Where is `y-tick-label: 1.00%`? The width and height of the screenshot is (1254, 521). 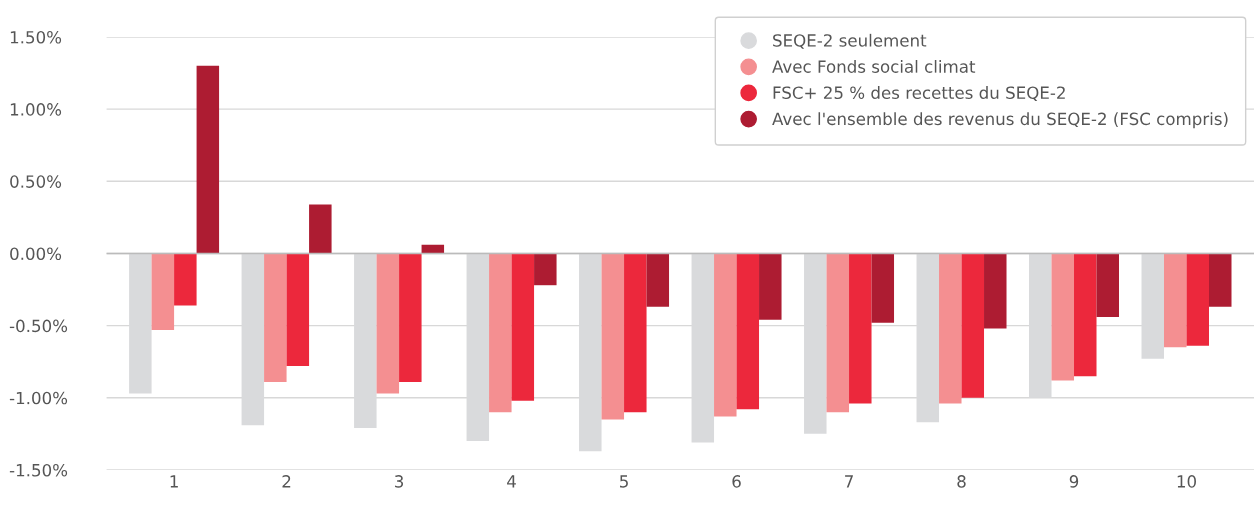
y-tick-label: 1.00% is located at coordinates (36, 109).